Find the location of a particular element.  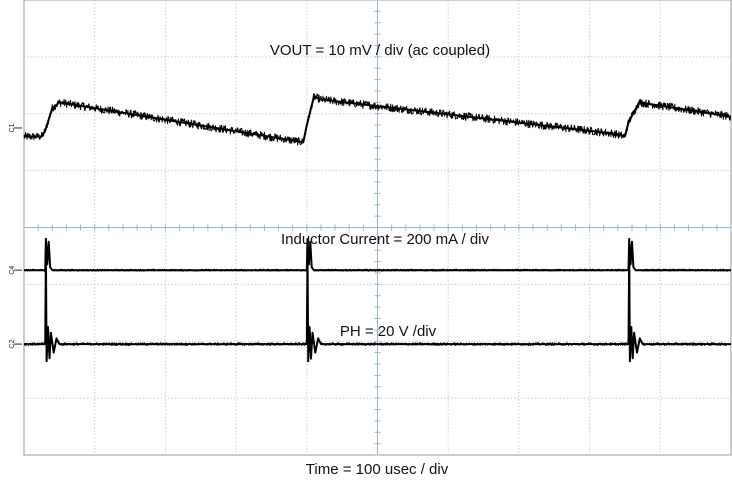

channel-label-c2: C2 is located at coordinates (12, 344).